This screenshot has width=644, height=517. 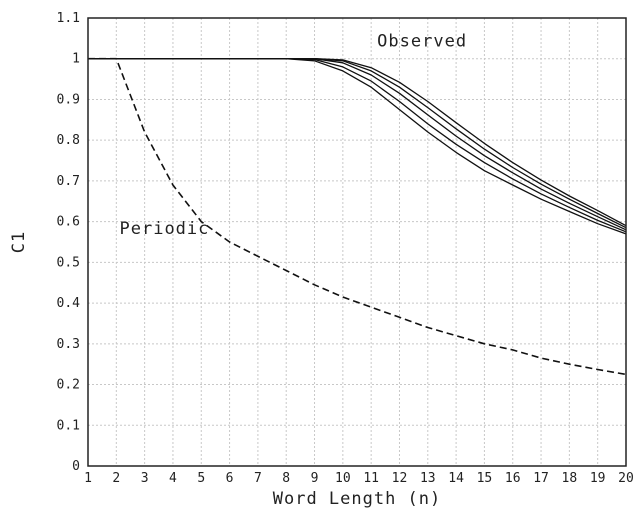 What do you see at coordinates (68, 385) in the screenshot?
I see `y-tick-label: 0.2` at bounding box center [68, 385].